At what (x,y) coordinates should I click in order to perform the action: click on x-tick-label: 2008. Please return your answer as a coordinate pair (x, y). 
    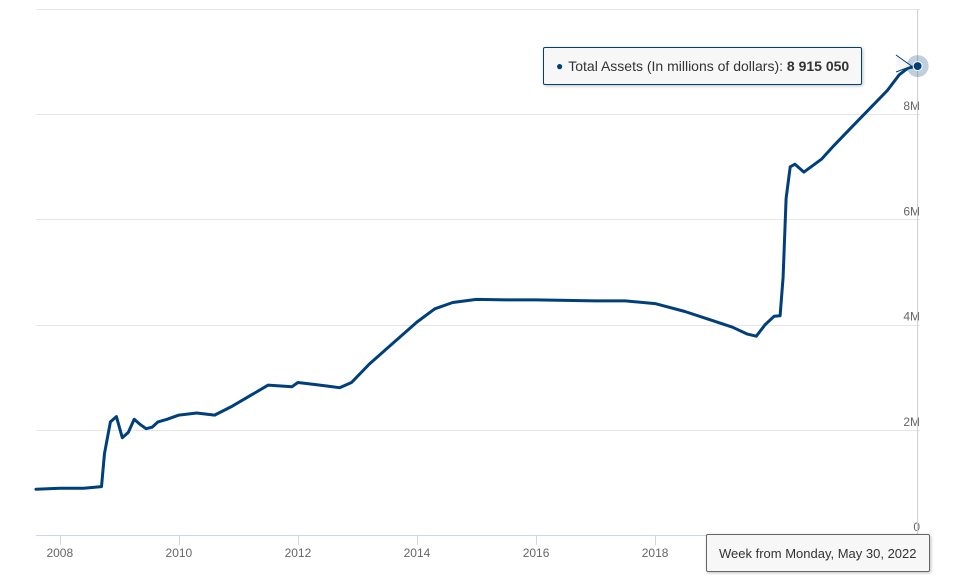
    Looking at the image, I should click on (59, 553).